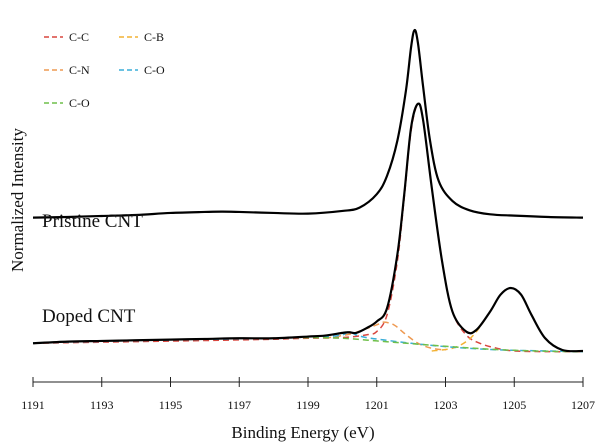 The image size is (599, 445). Describe the element at coordinates (583, 405) in the screenshot. I see `x-tick-label-1207: 1207` at that location.